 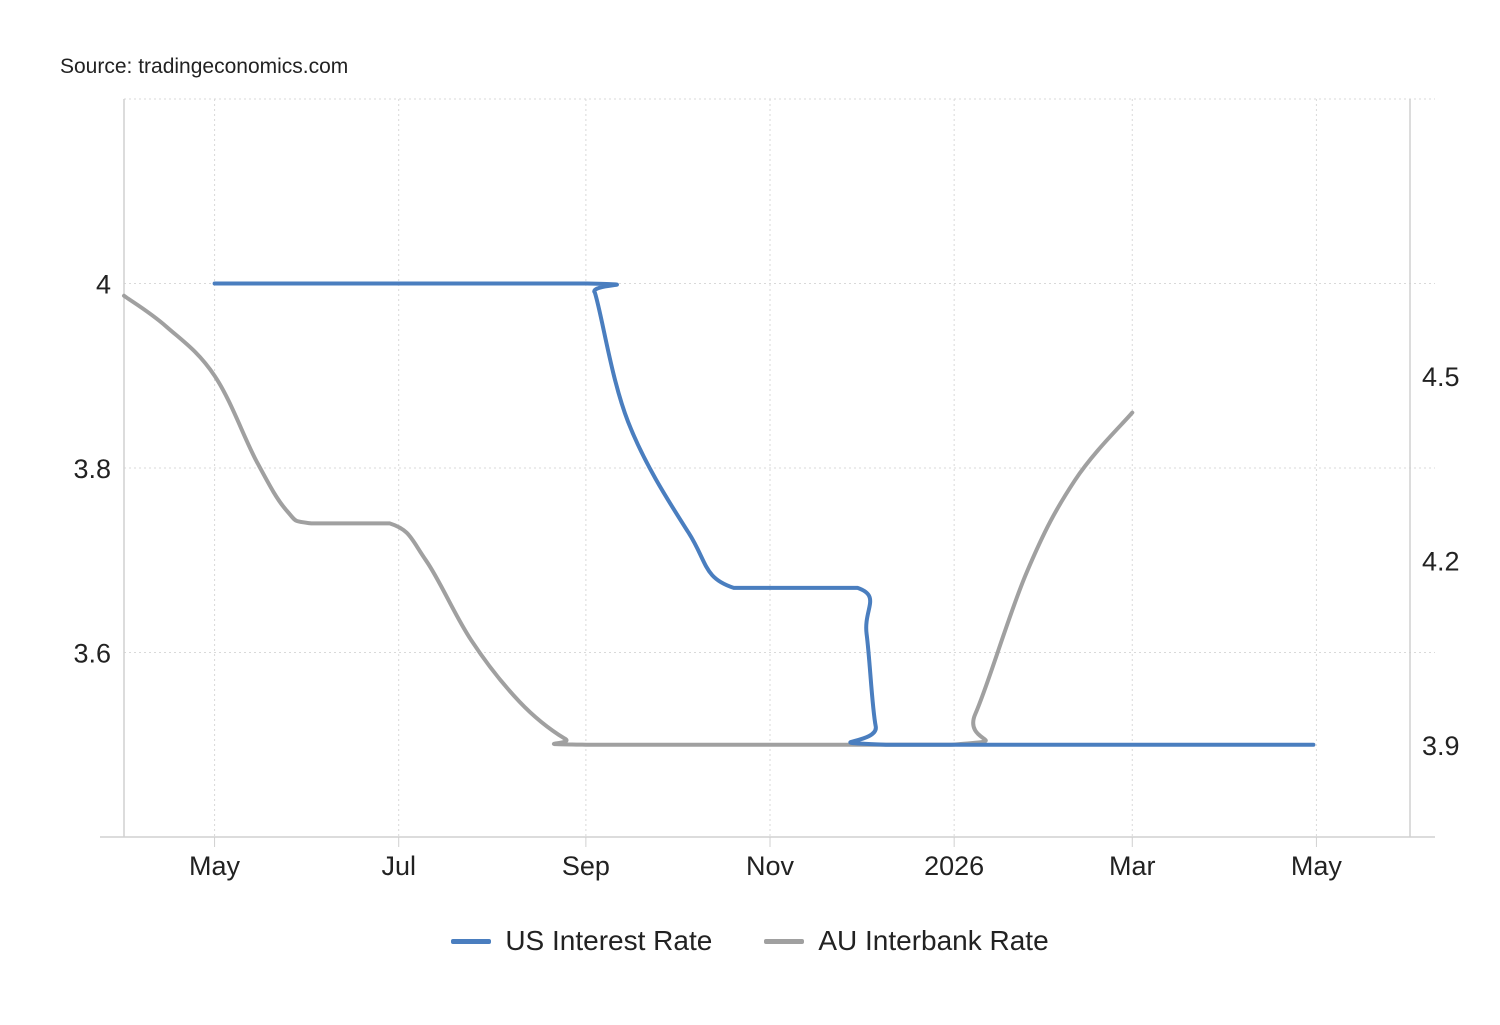 I want to click on y-left-tick-label: 3.6, so click(x=92, y=654).